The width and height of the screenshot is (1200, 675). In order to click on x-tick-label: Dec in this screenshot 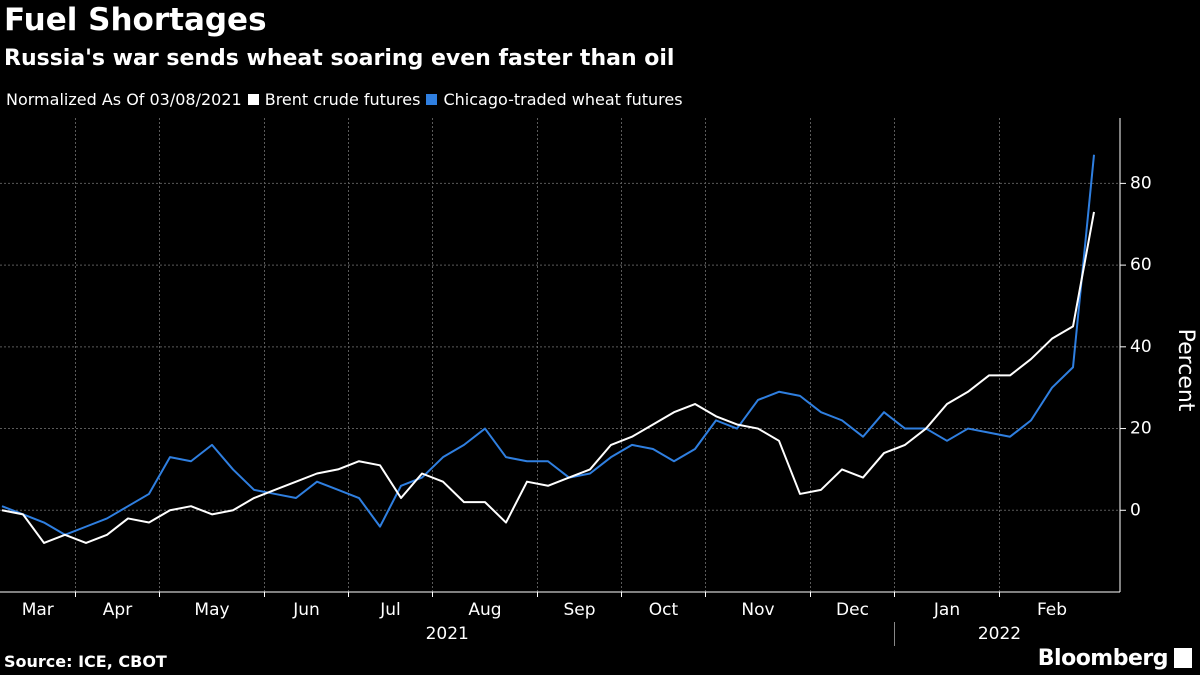, I will do `click(852, 610)`.